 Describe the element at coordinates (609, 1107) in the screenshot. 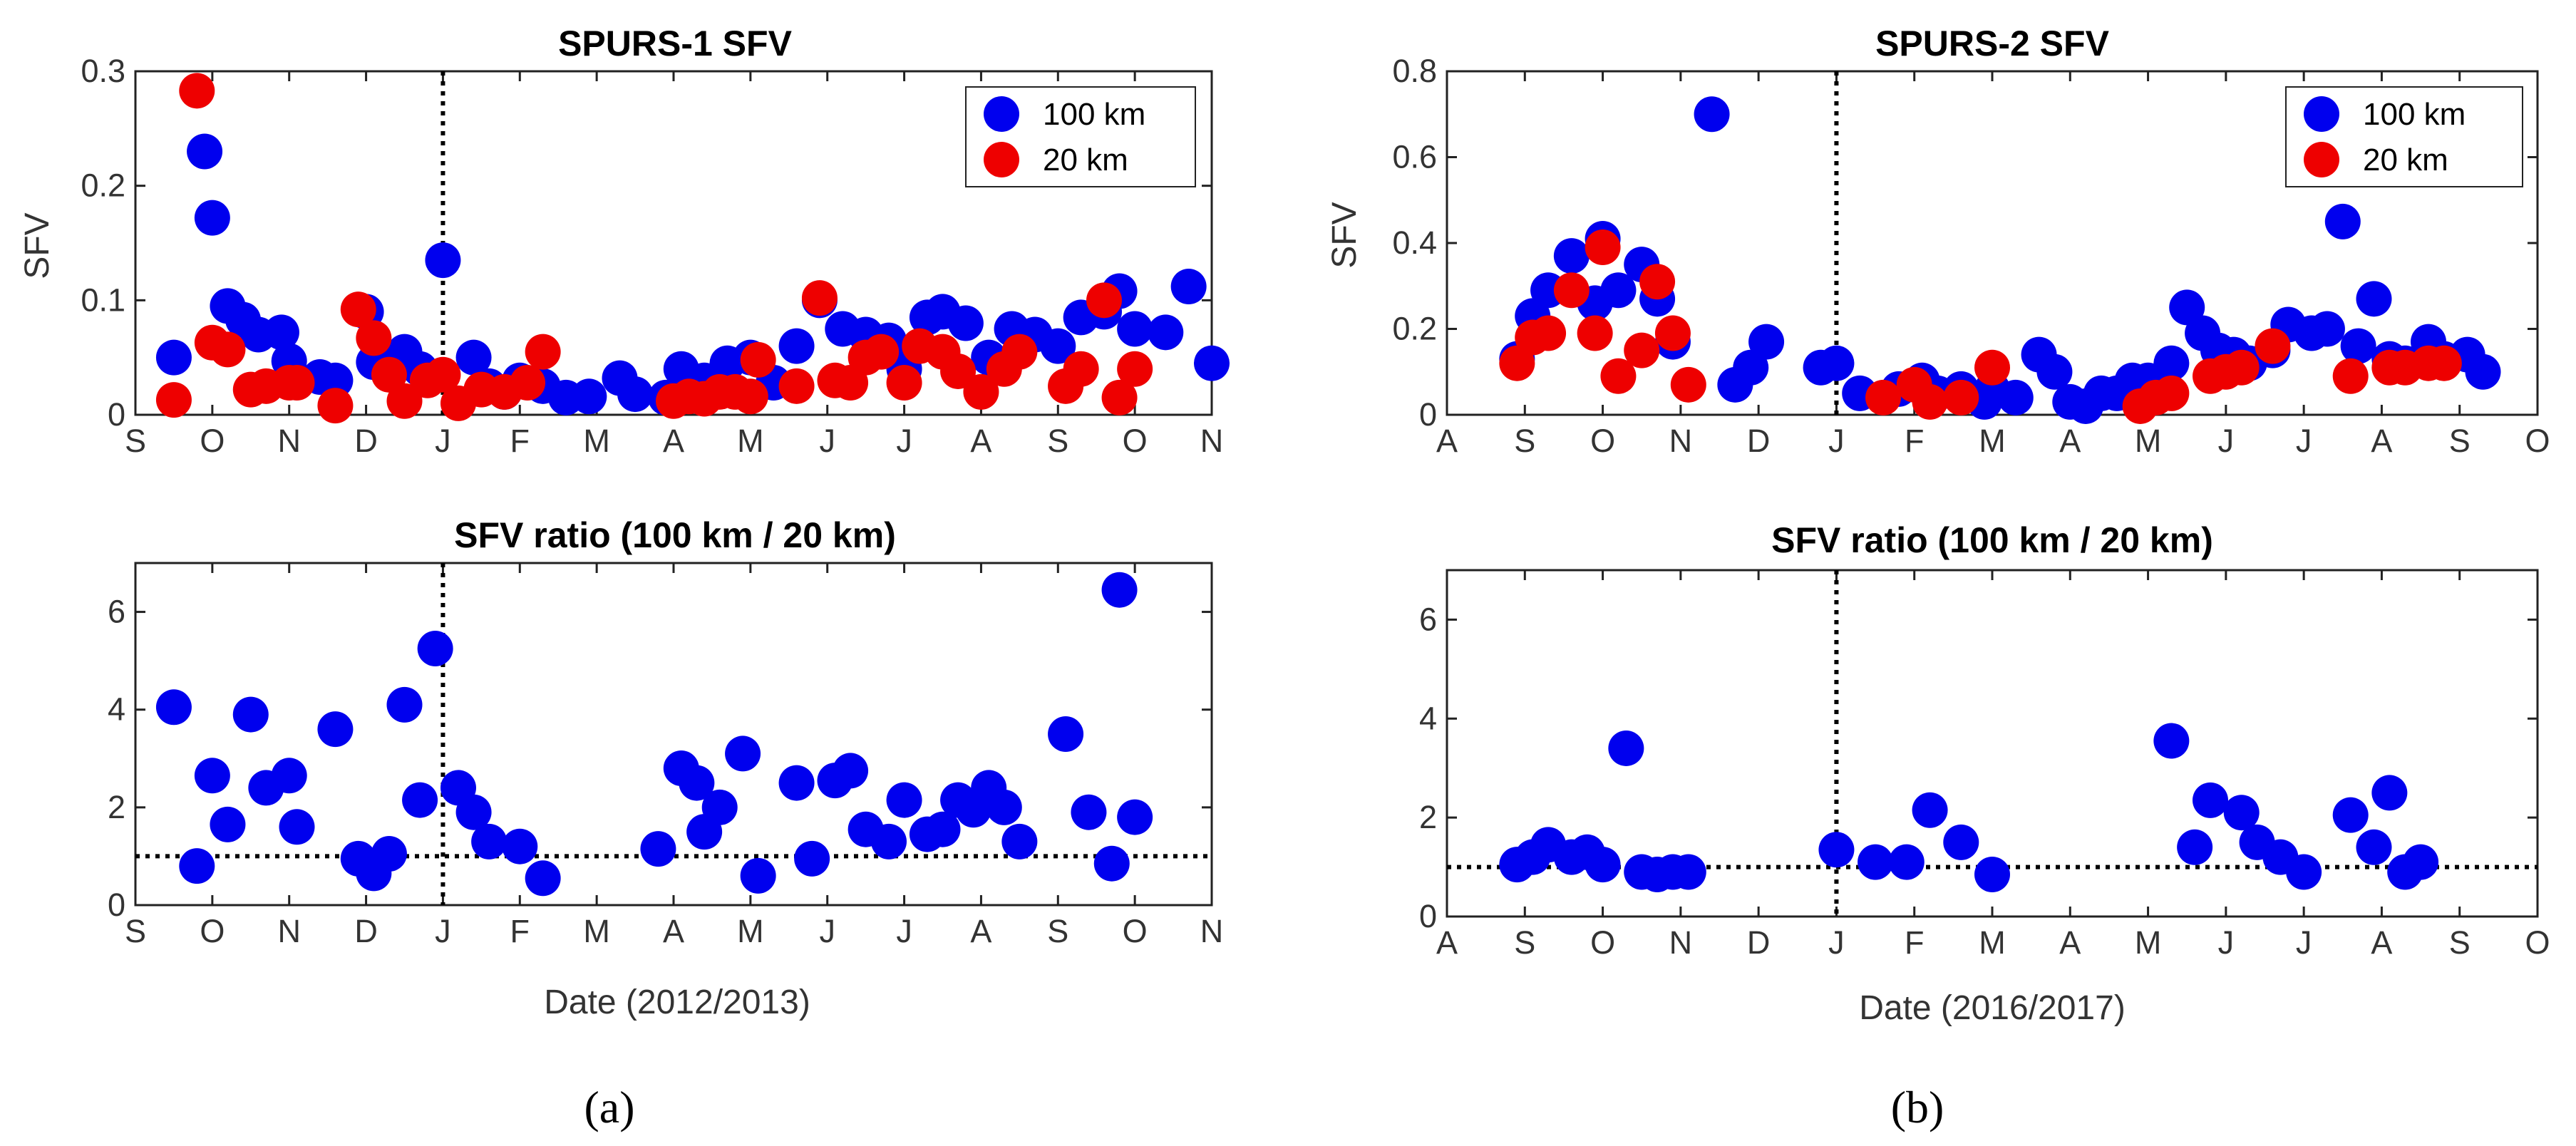

I see `caption-a-text: (a)` at that location.